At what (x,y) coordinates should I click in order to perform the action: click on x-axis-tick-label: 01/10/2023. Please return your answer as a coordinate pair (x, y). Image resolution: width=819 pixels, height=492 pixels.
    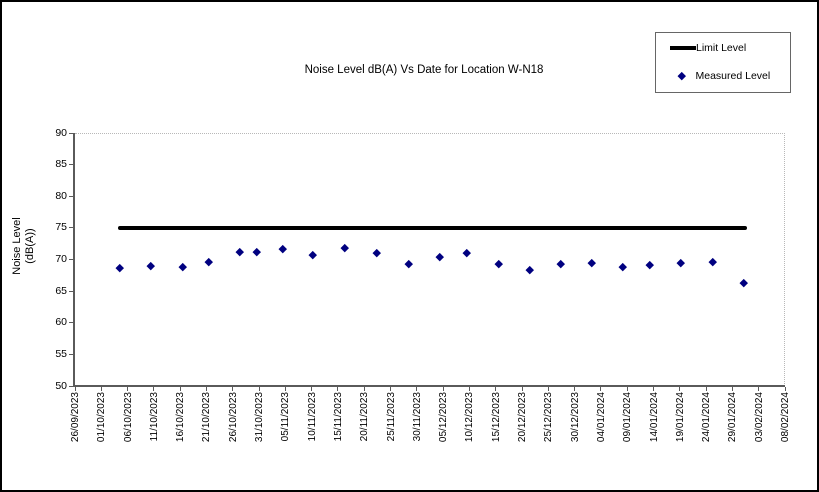
    Looking at the image, I should click on (102, 417).